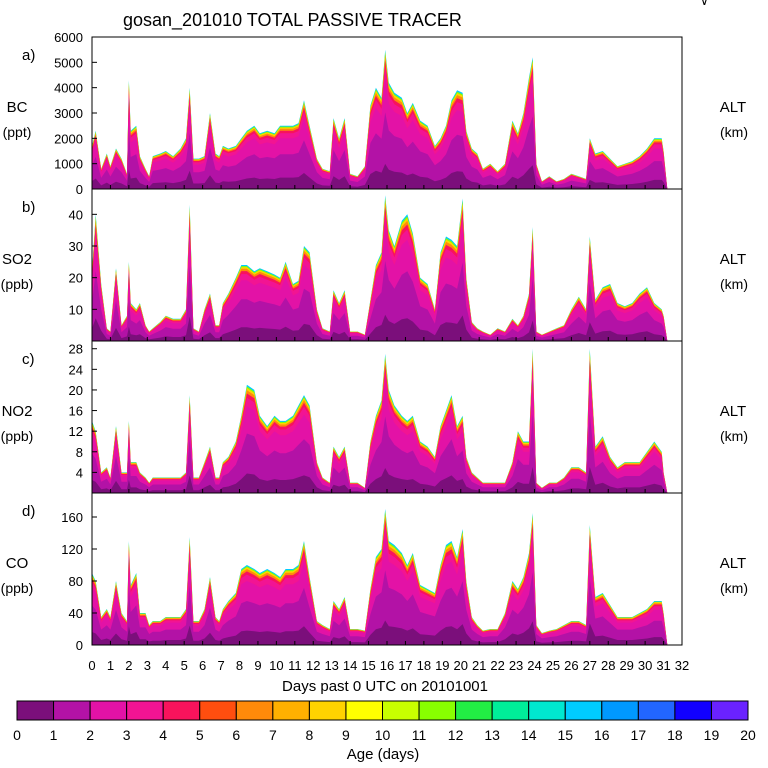 Image resolution: width=768 pixels, height=768 pixels. What do you see at coordinates (571, 665) in the screenshot?
I see `x-tick-label: 26` at bounding box center [571, 665].